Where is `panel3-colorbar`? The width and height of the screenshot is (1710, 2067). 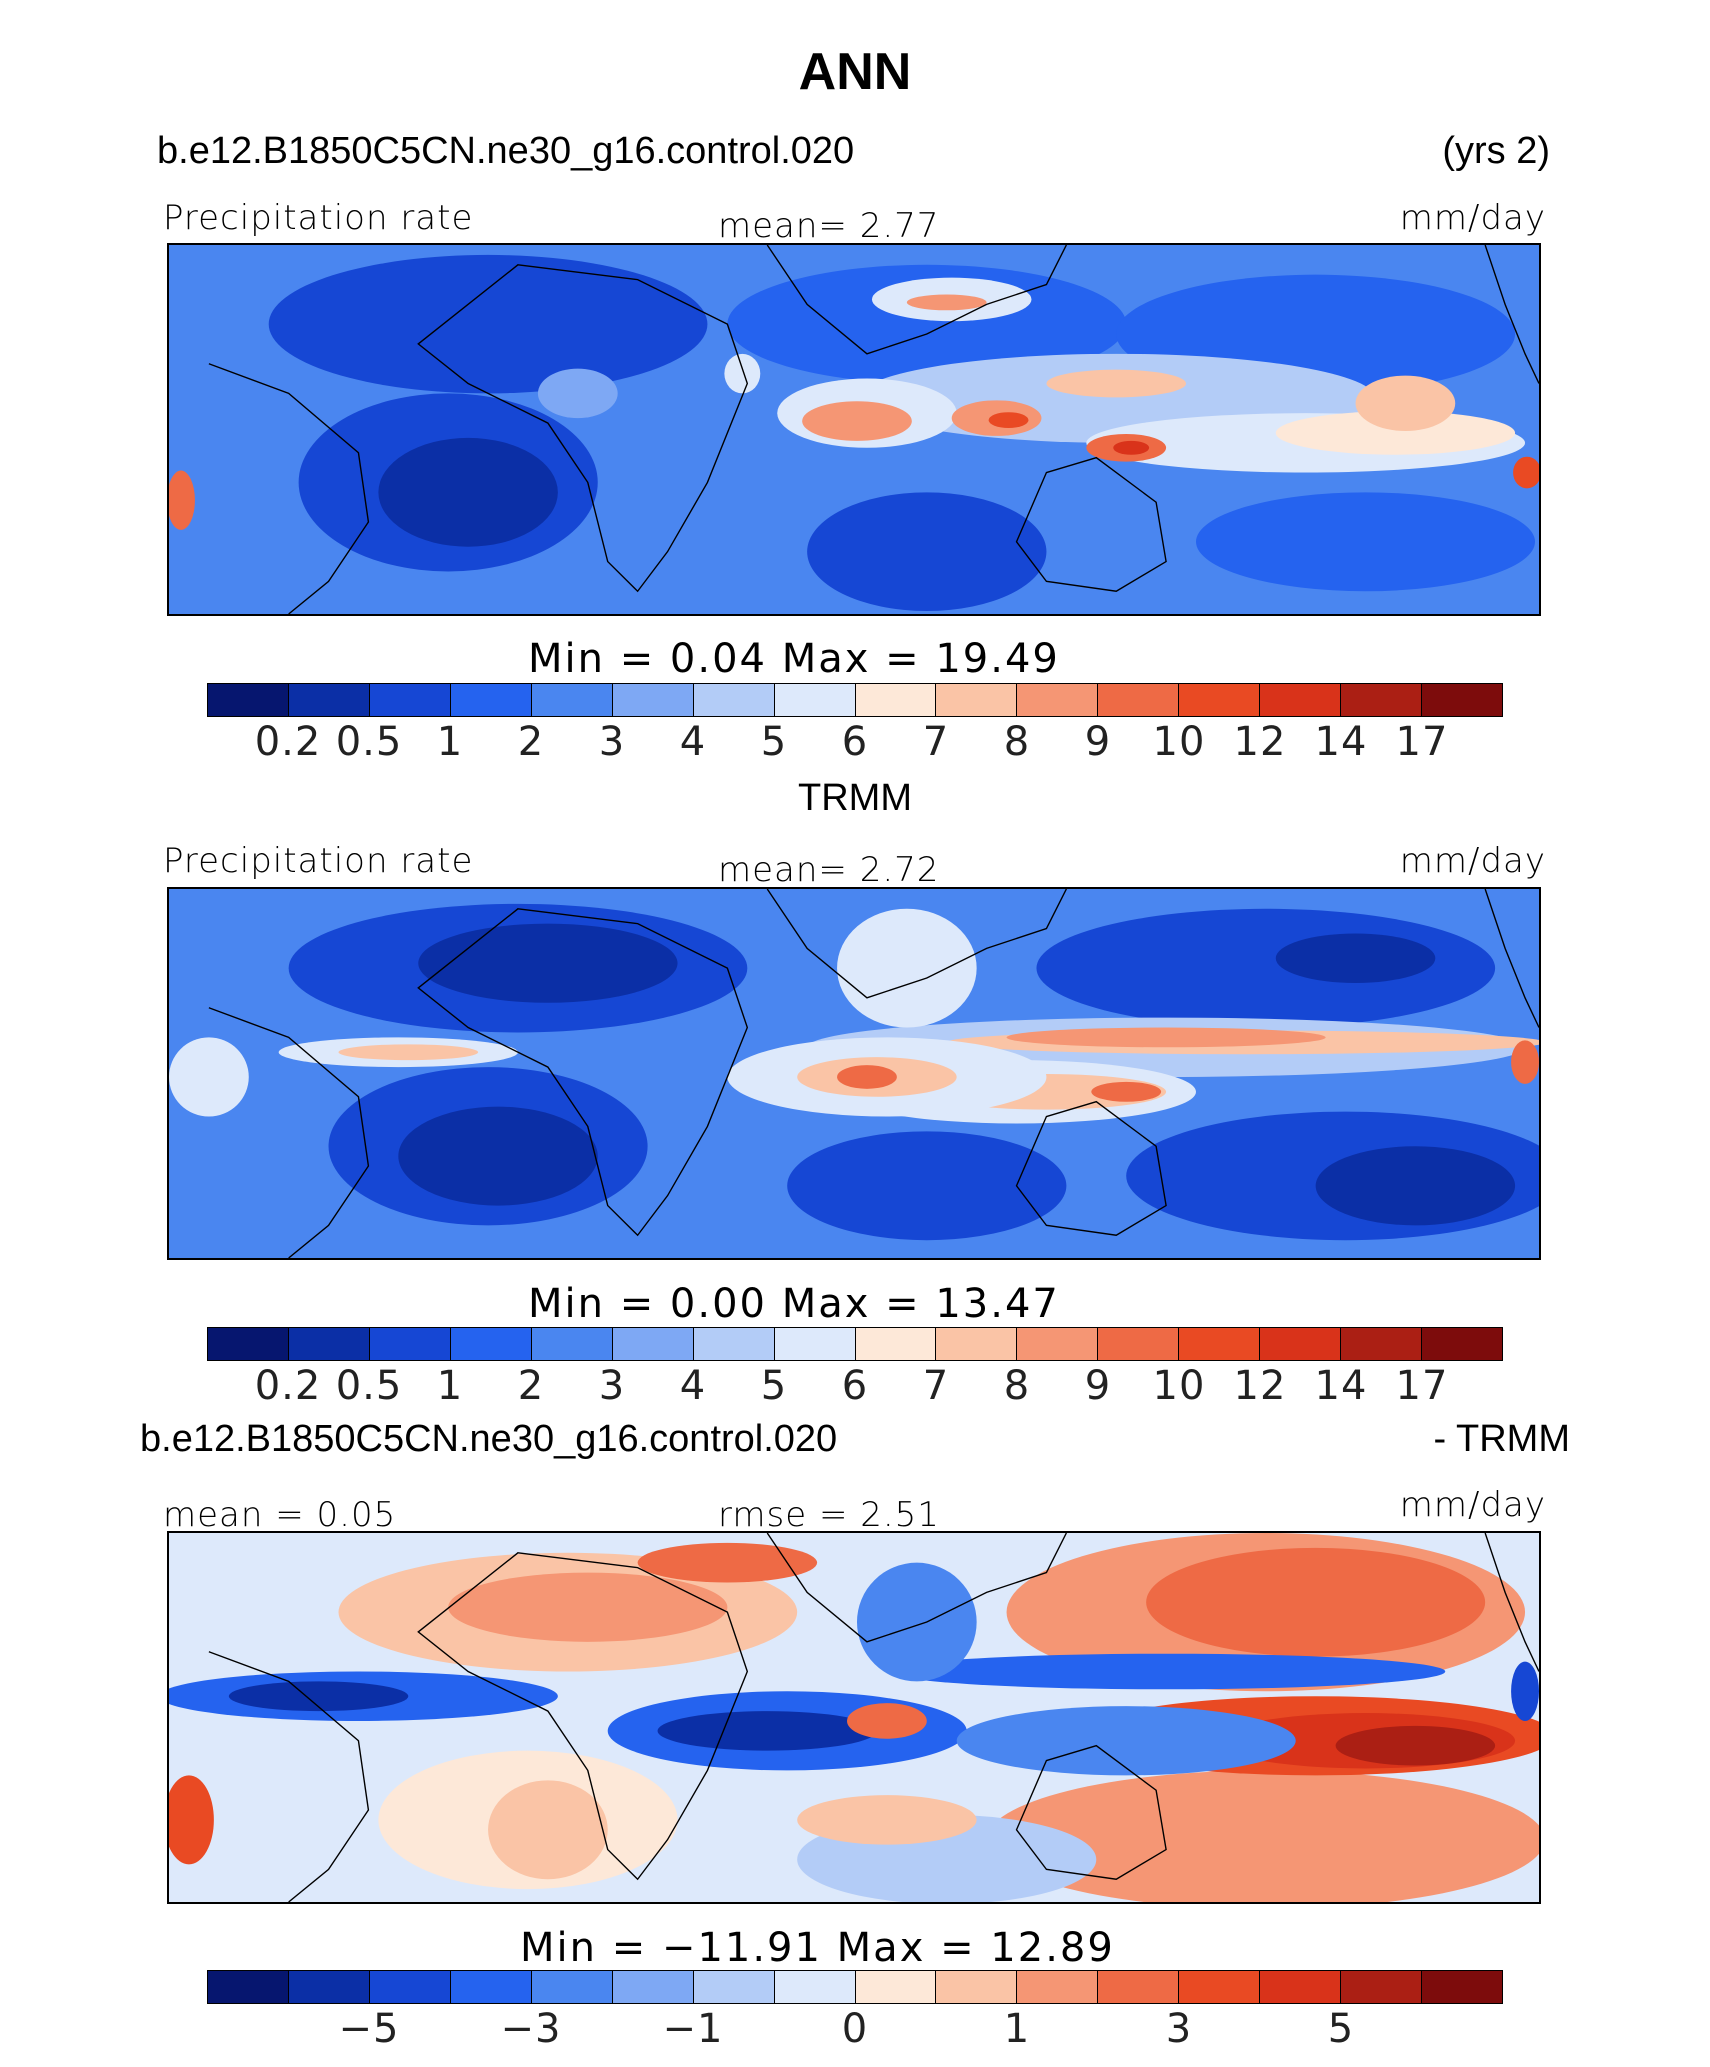
panel3-colorbar is located at coordinates (855, 1987).